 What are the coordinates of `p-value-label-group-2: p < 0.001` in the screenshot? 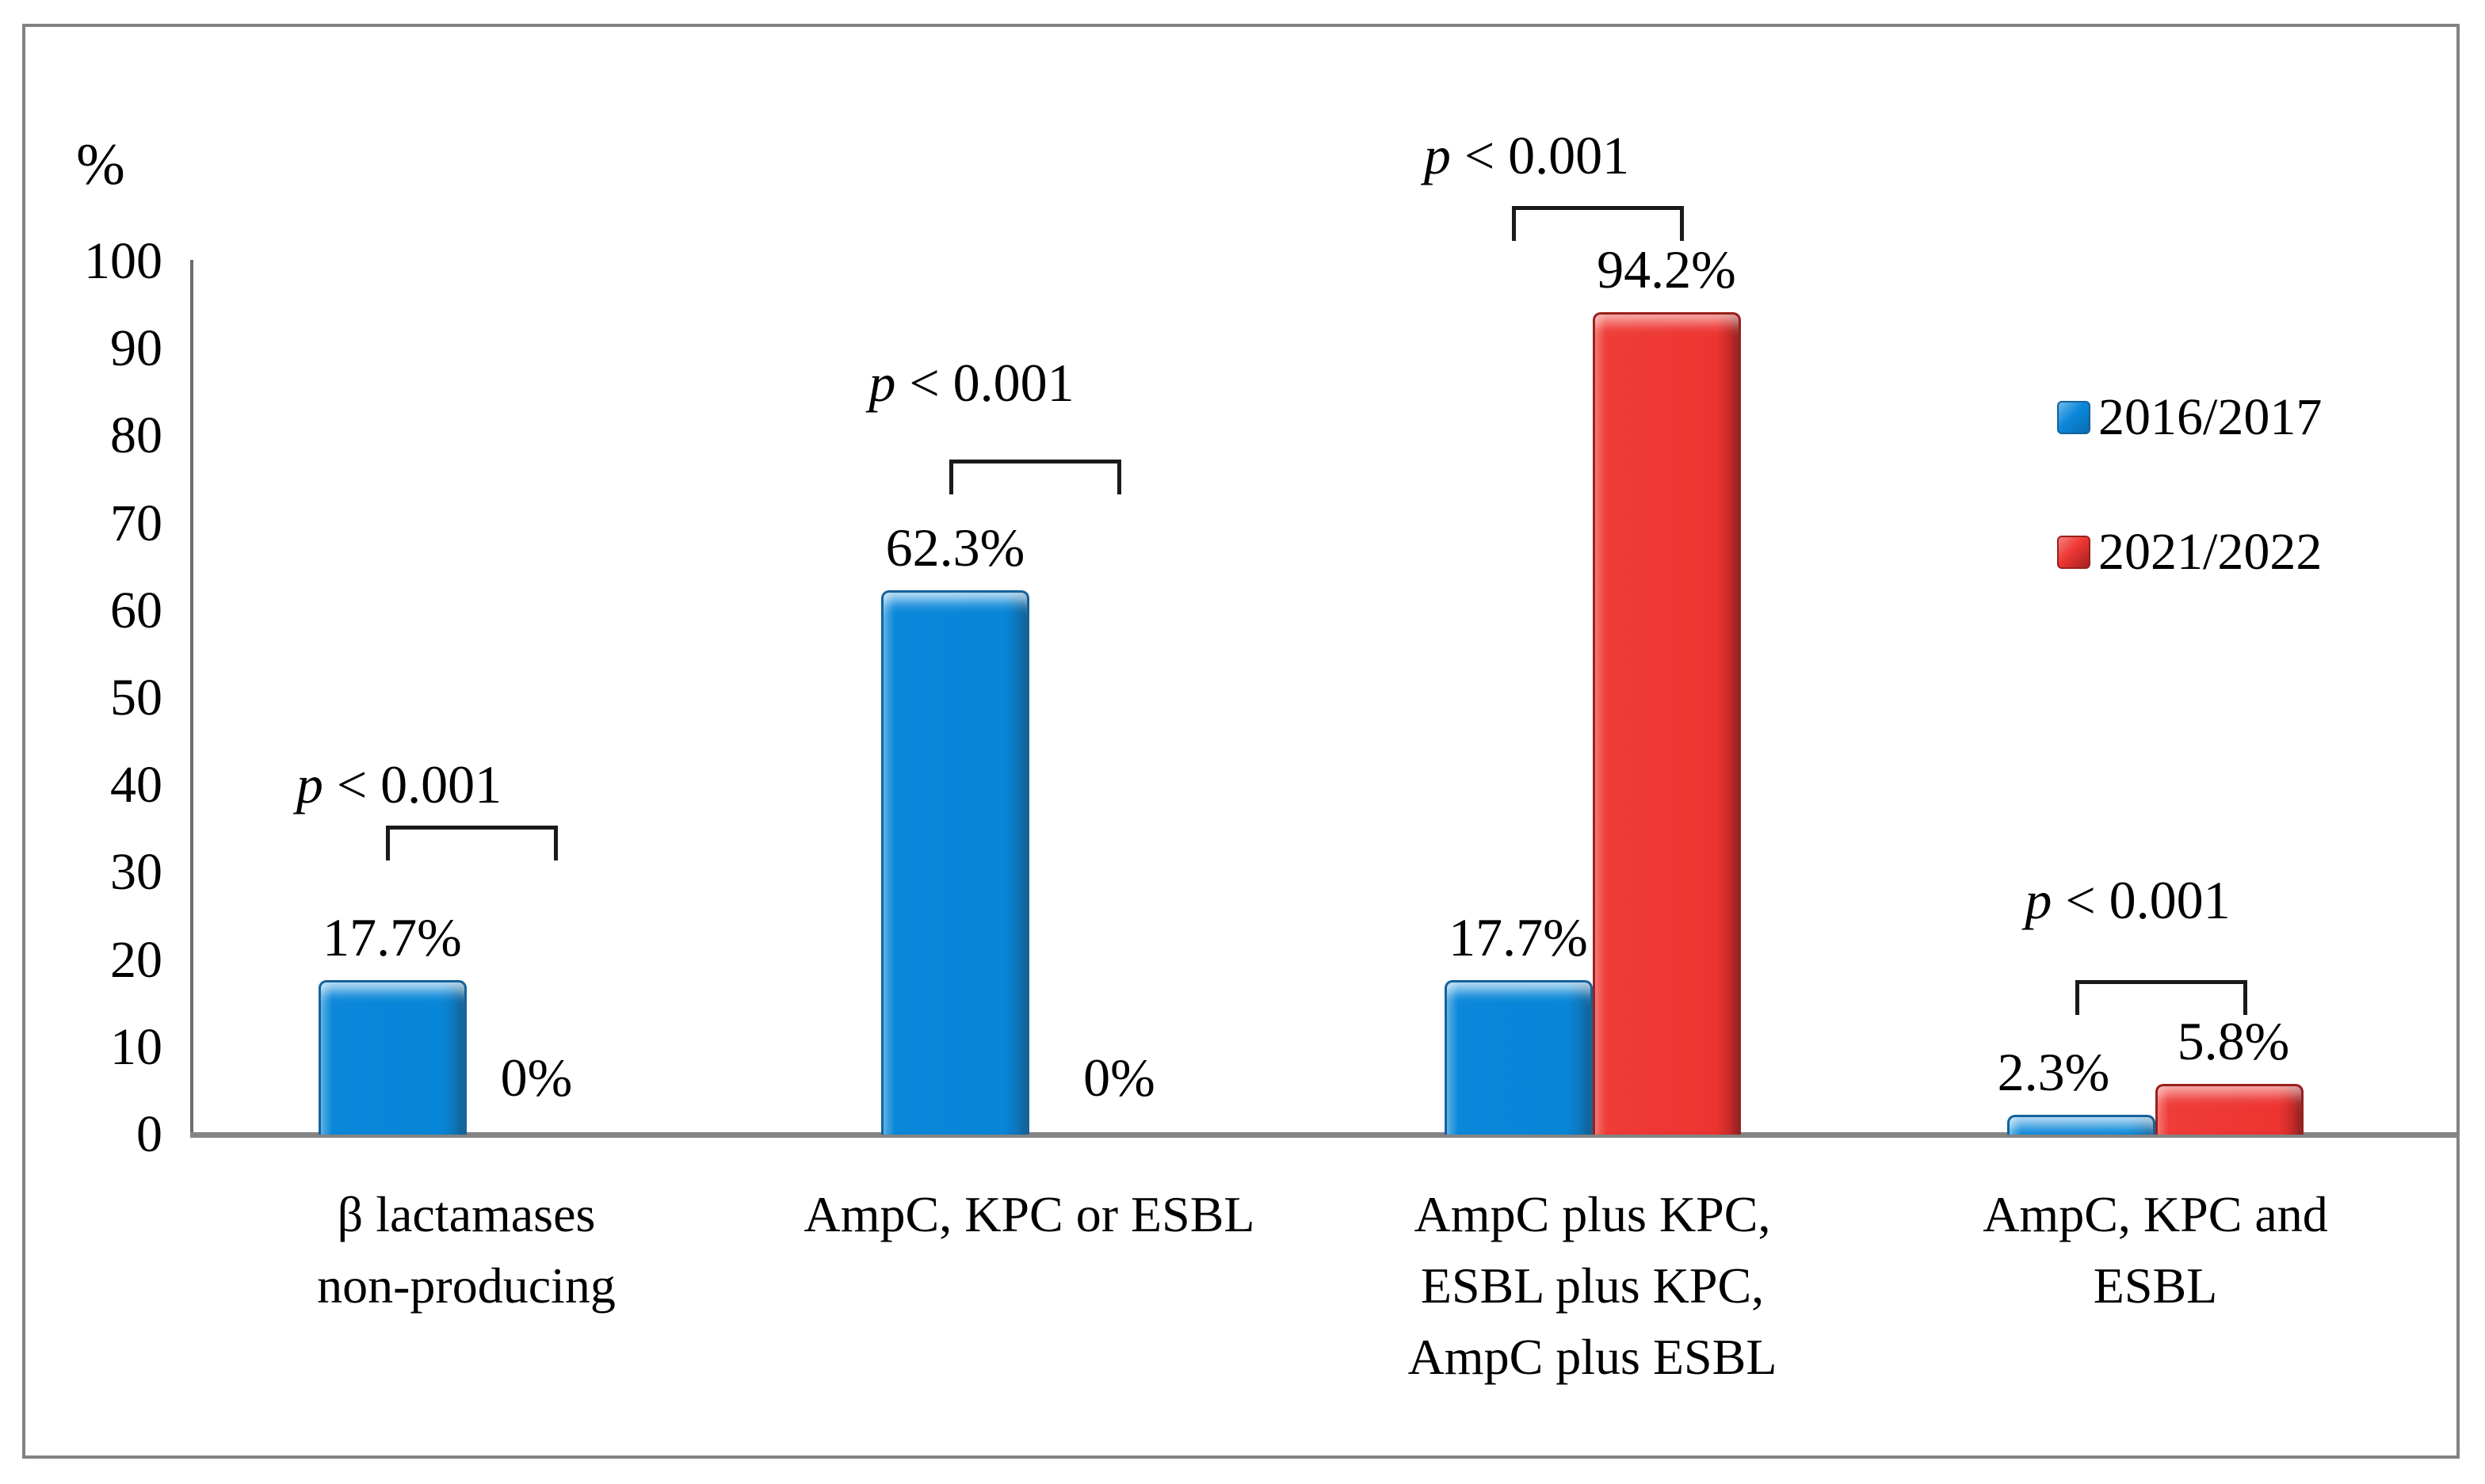 It's located at (972, 383).